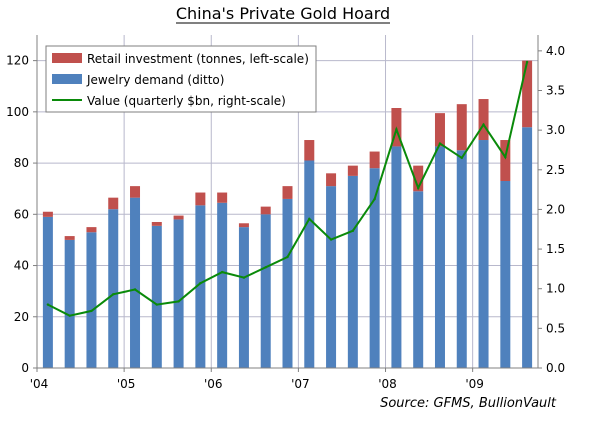 This screenshot has height=423, width=594. Describe the element at coordinates (17, 112) in the screenshot. I see `left-tick-label: 100` at that location.